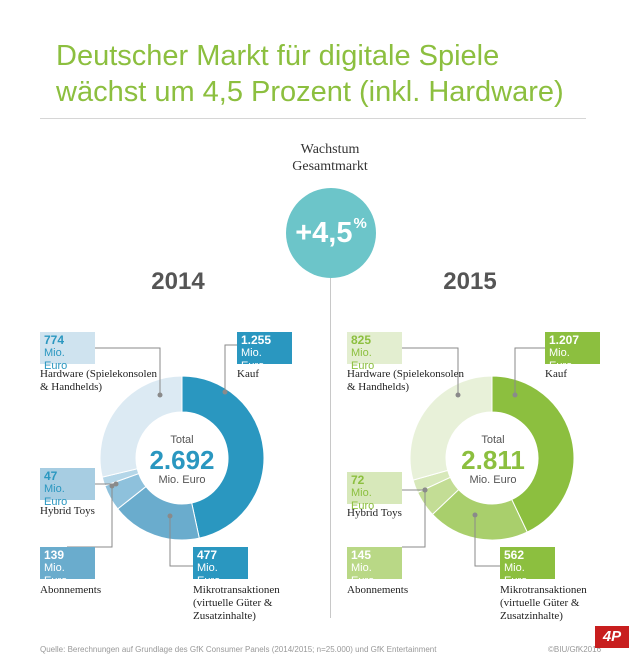 This screenshot has height=665, width=640. Describe the element at coordinates (98, 380) in the screenshot. I see `label-2014-hardware: Hardware (Spielekonsolen & Handhelds)` at that location.